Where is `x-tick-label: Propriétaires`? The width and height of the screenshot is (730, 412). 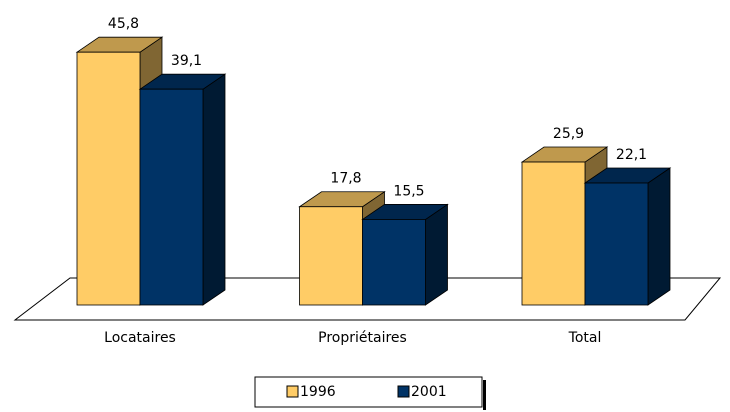
x-tick-label: Propriétaires is located at coordinates (362, 338).